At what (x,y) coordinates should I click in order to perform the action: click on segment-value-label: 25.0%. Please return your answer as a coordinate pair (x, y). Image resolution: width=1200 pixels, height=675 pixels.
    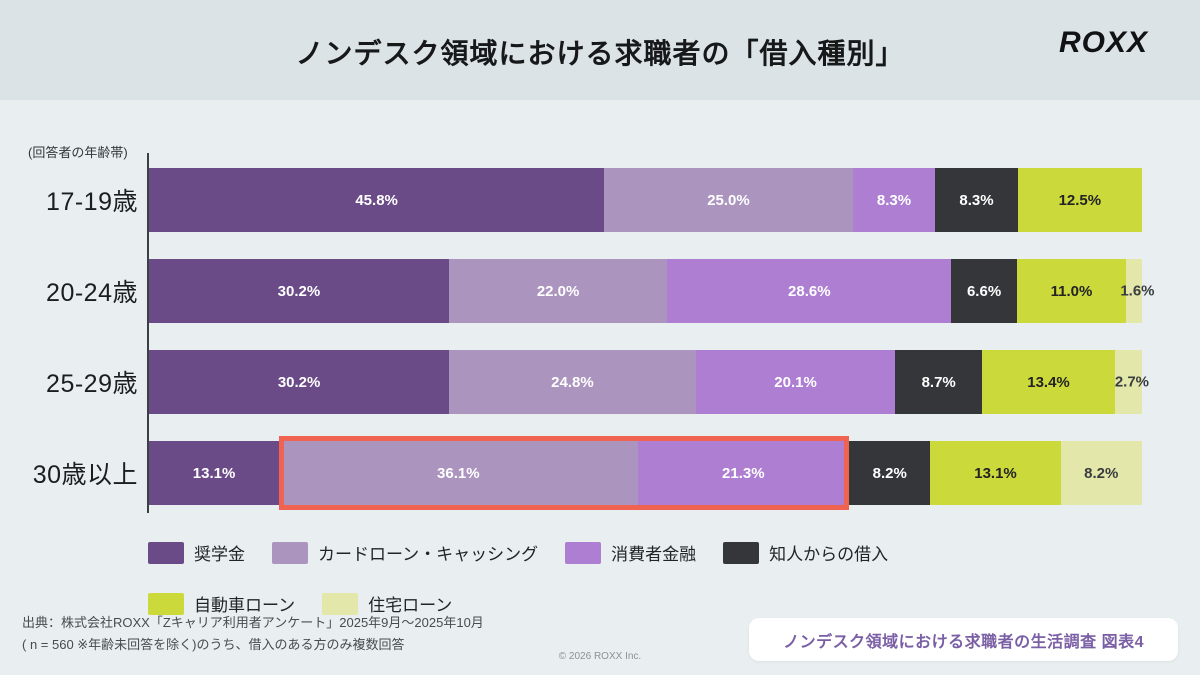
    Looking at the image, I should click on (728, 200).